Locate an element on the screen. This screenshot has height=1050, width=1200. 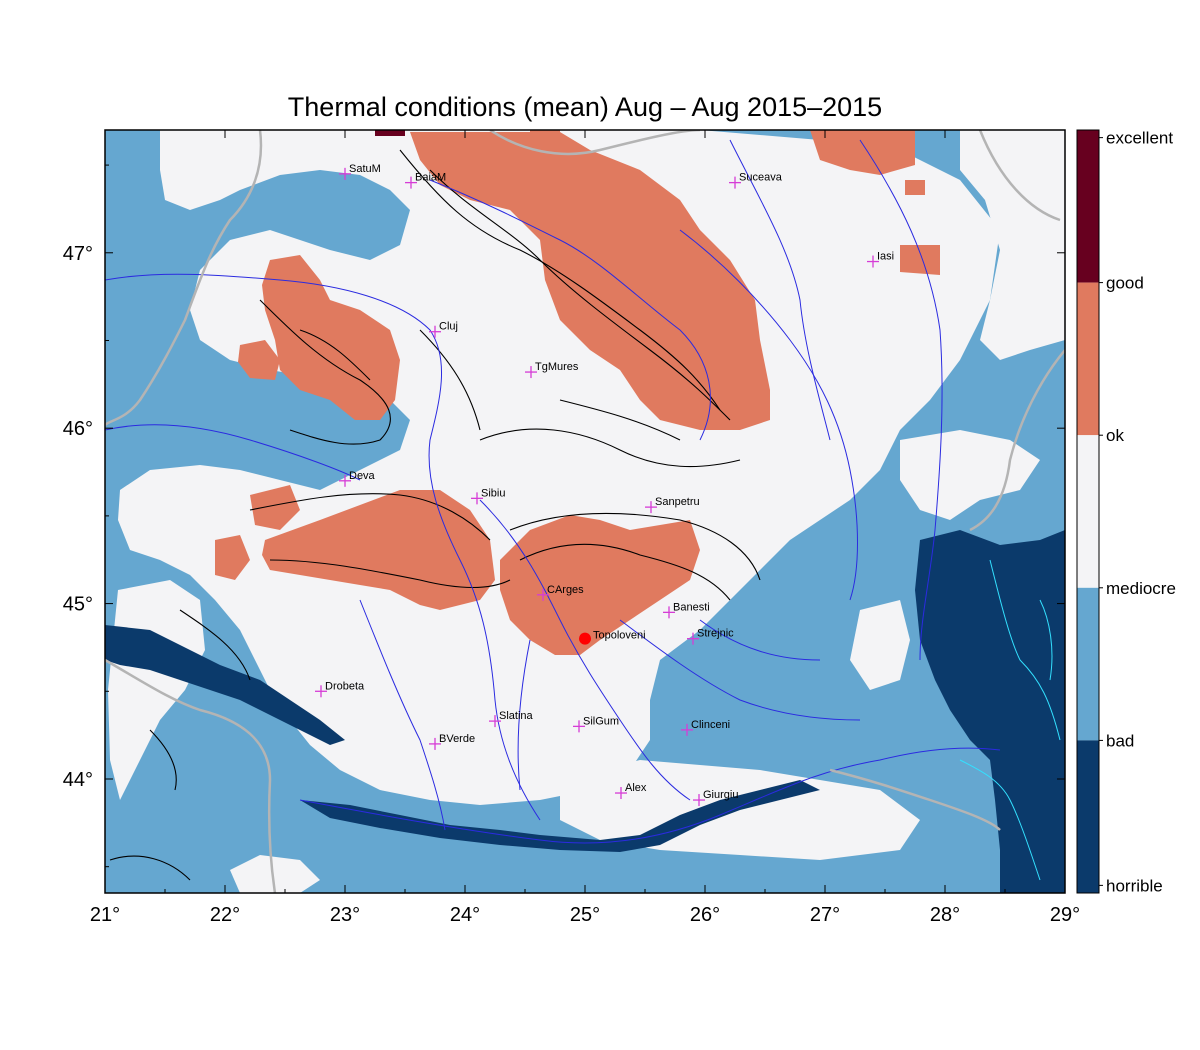
city-marker: CArges is located at coordinates (560, 592).